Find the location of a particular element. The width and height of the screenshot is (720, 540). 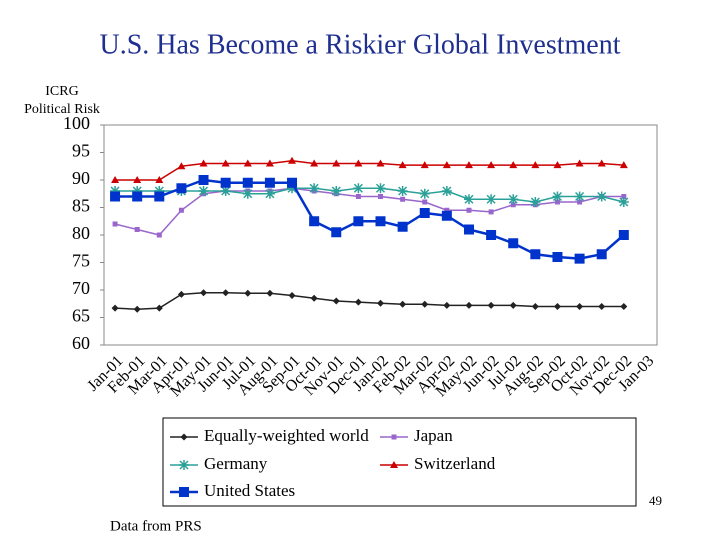

source: Data from PRS is located at coordinates (156, 526).